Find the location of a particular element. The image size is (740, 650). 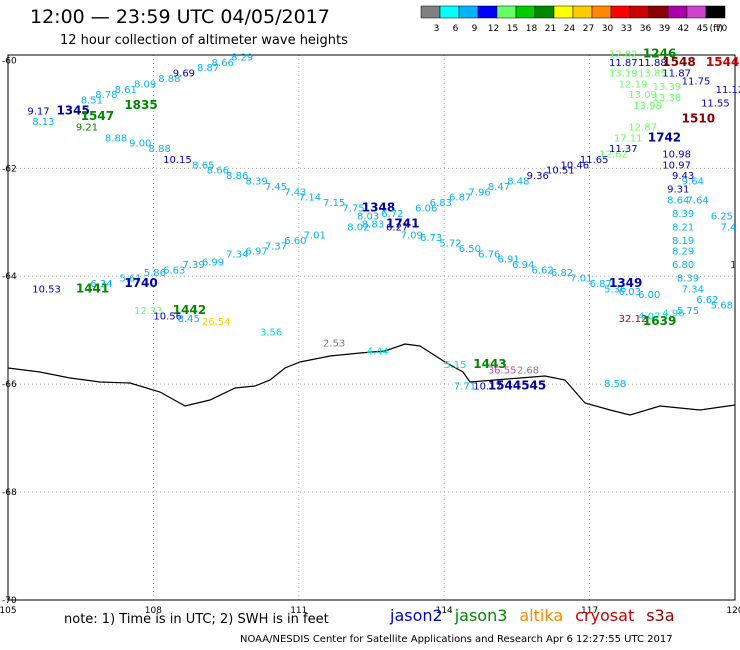

wave-height-value: 7.09 is located at coordinates (412, 235).